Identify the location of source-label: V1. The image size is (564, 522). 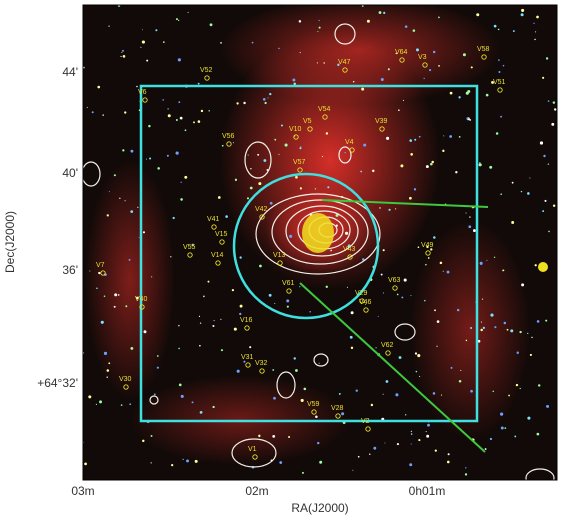
(252, 449).